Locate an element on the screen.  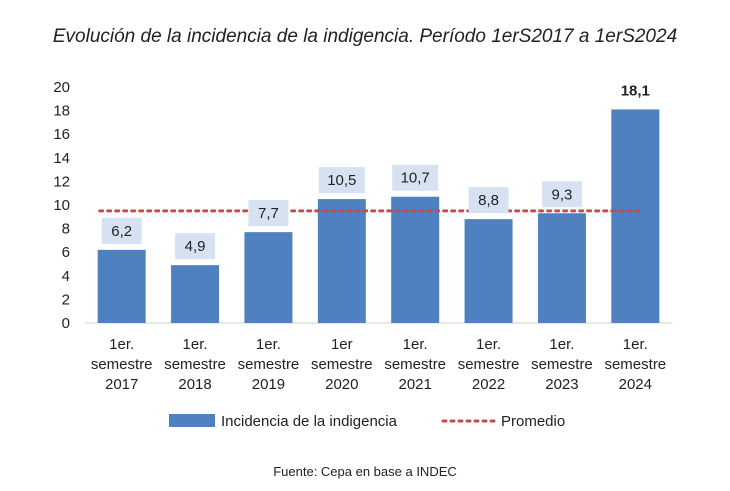
y-tick-label: 18 is located at coordinates (61, 111).